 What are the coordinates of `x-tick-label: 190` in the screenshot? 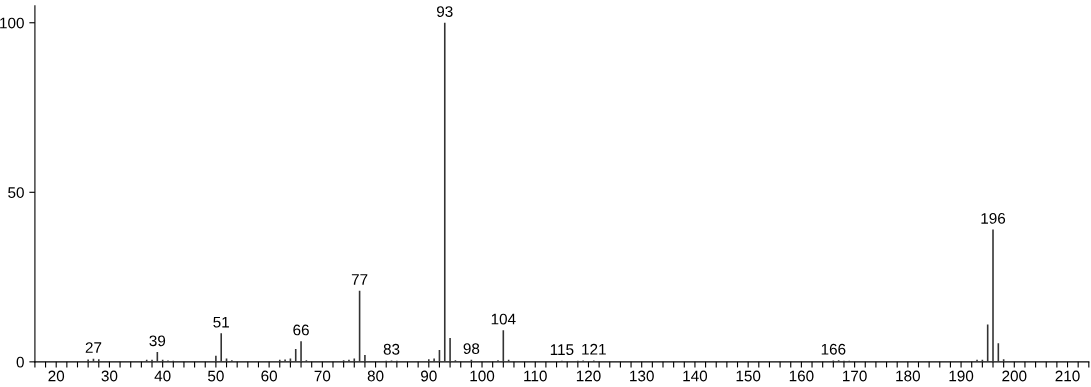 It's located at (961, 376).